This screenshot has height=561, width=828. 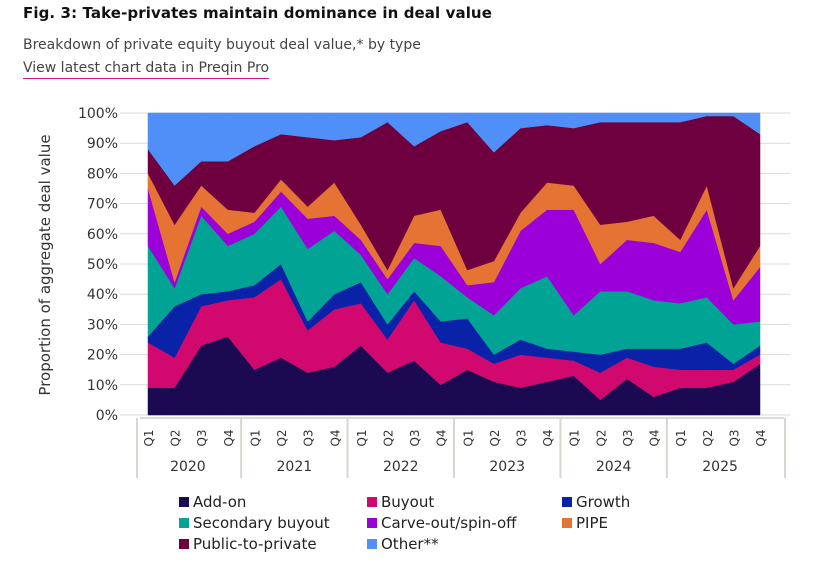 I want to click on year-label: 2025, so click(x=720, y=467).